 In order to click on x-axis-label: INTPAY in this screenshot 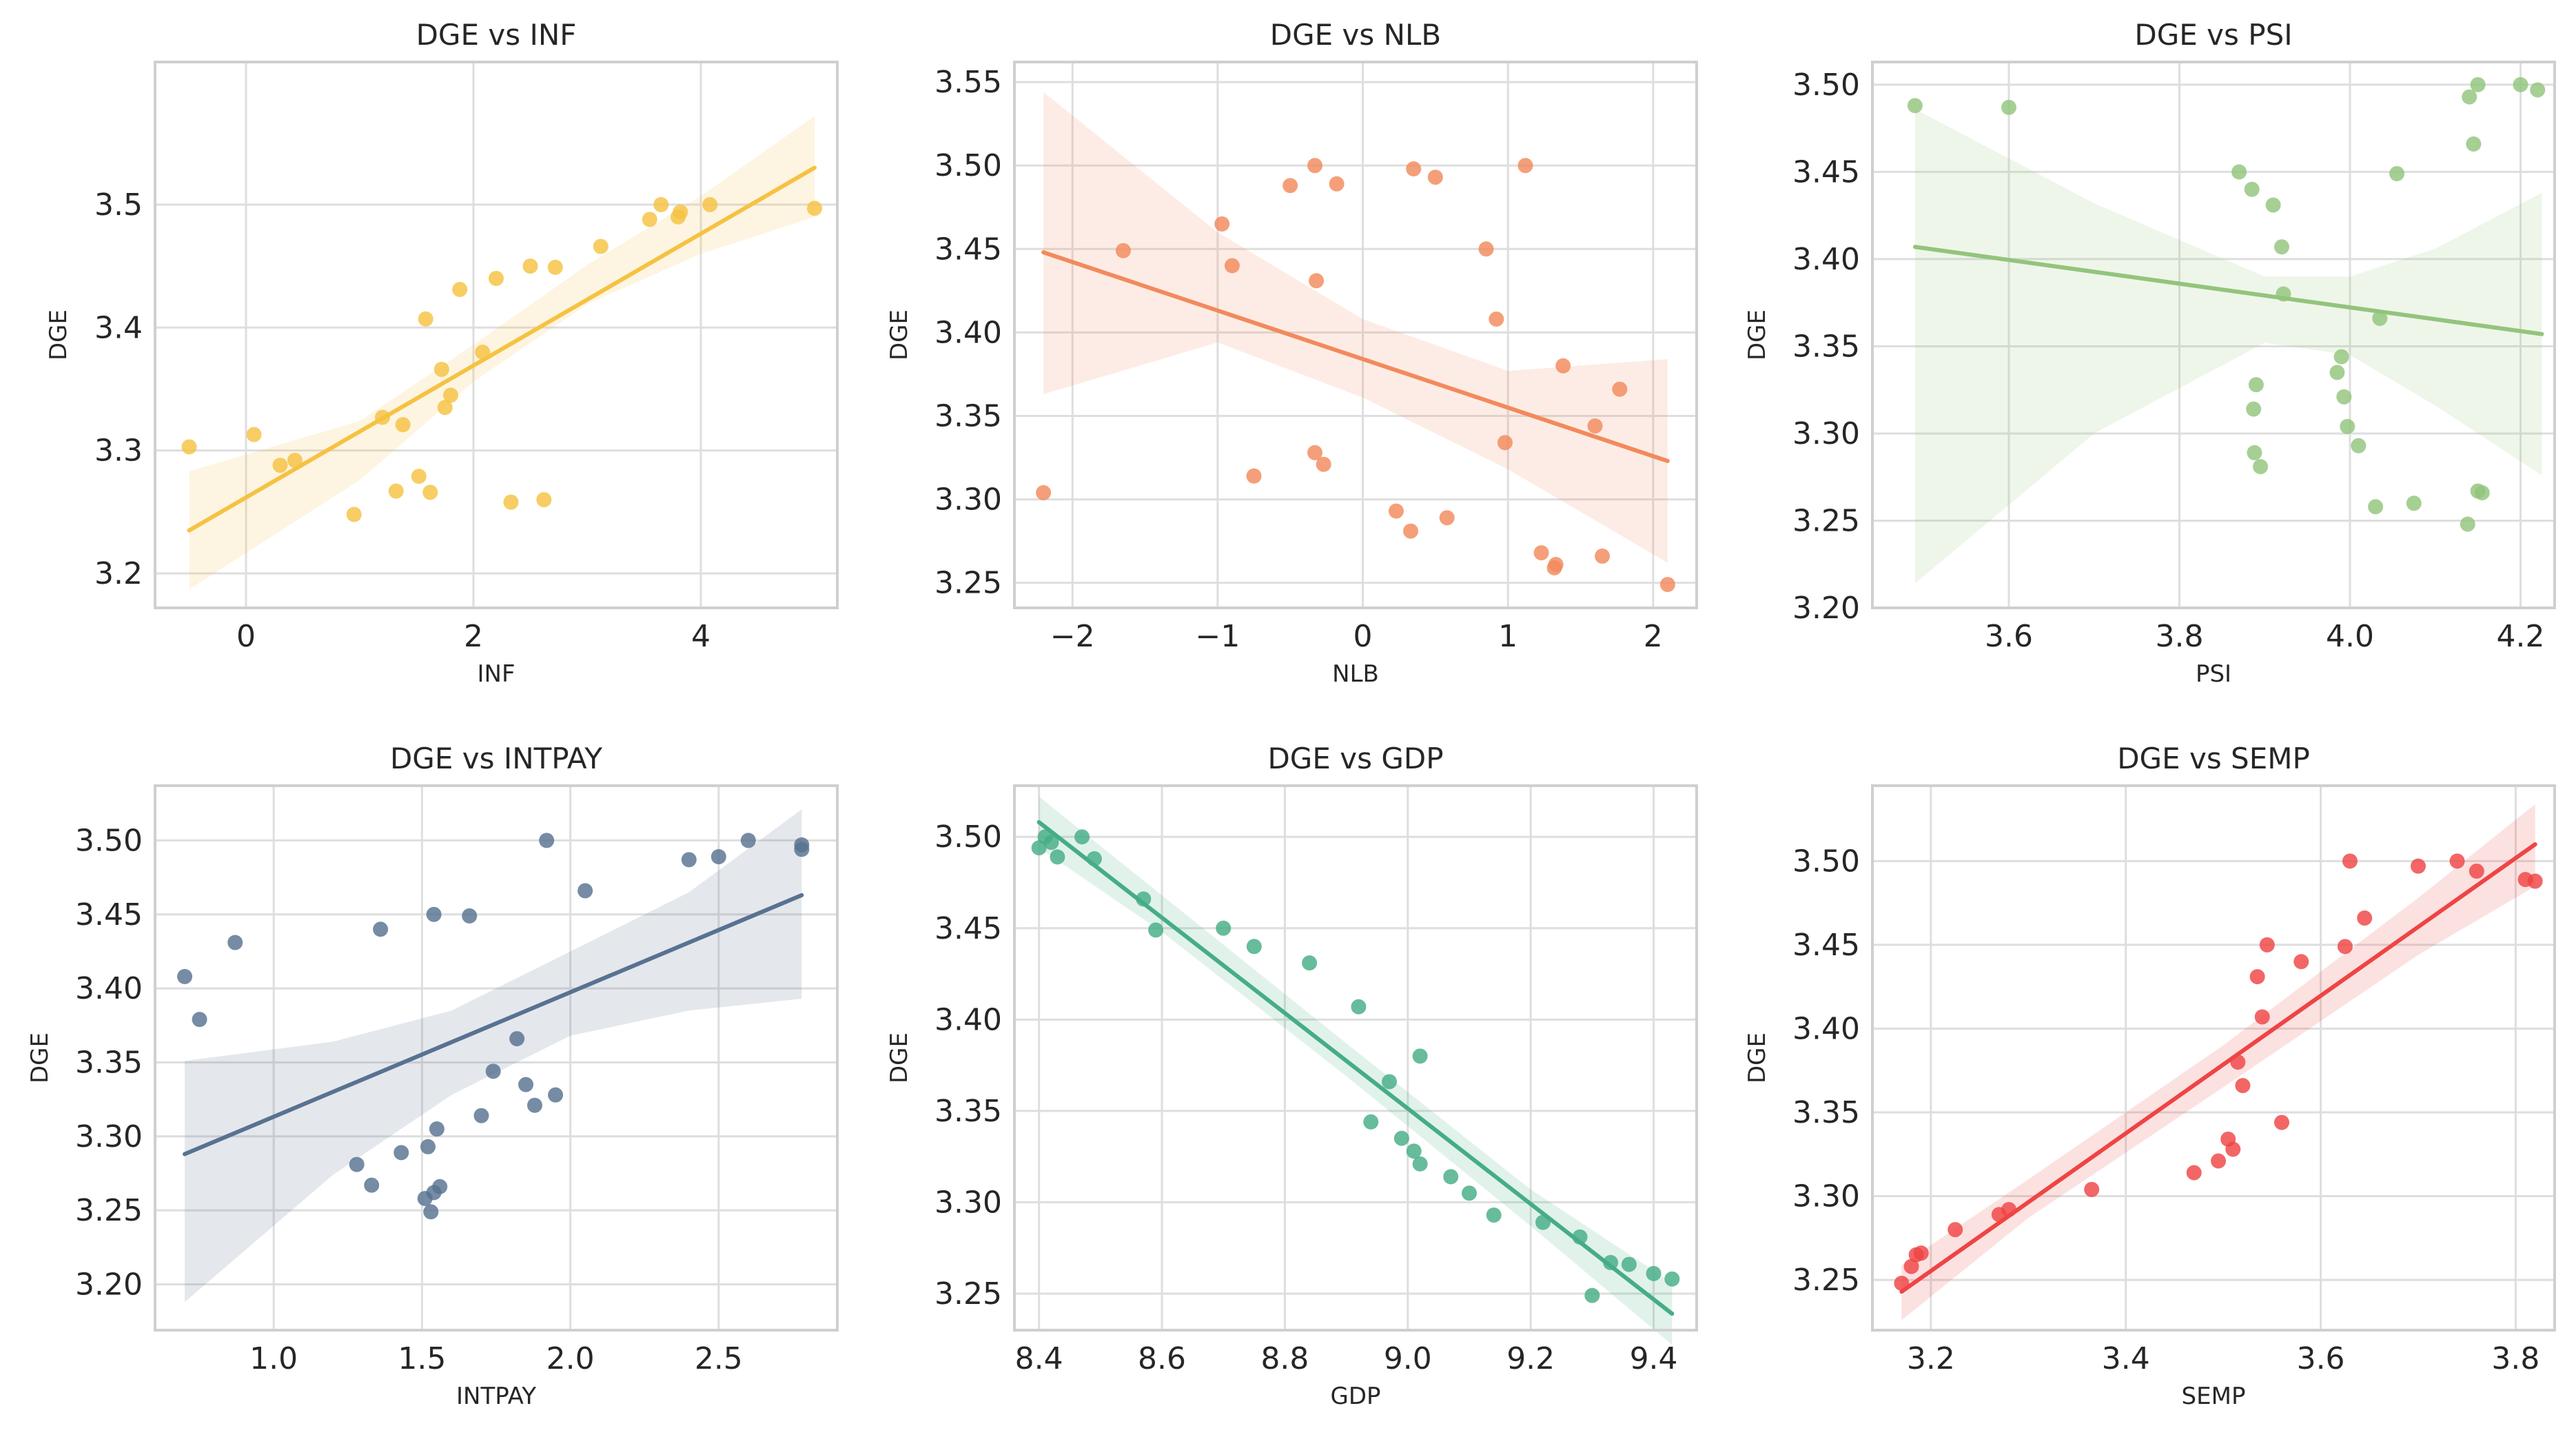, I will do `click(496, 1396)`.